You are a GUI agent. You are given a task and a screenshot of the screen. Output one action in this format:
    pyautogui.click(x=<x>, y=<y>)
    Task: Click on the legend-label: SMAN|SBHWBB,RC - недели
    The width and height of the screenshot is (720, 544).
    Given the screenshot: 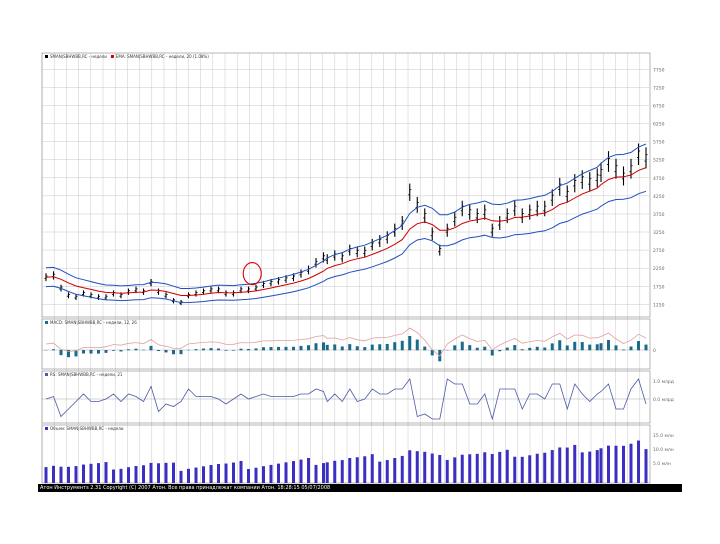 What is the action you would take?
    pyautogui.click(x=78, y=56)
    